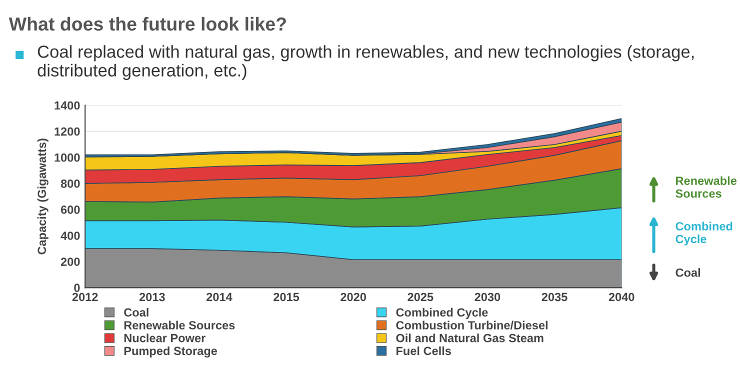 This screenshot has width=740, height=376. I want to click on y-tick-label: 1400, so click(67, 105).